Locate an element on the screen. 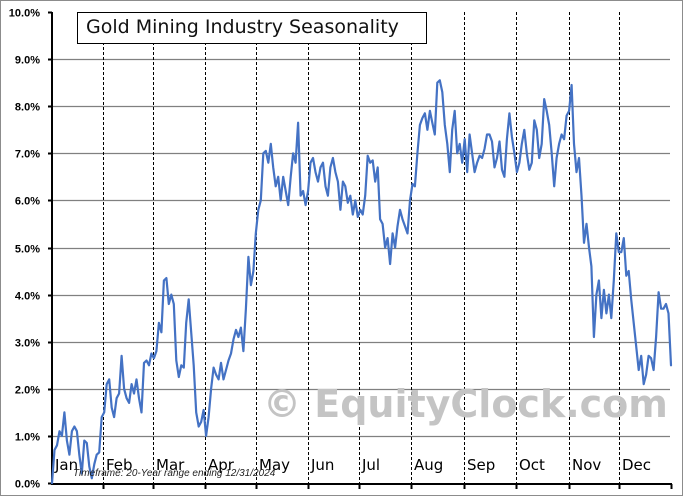  x-axis-ticks is located at coordinates (387, 486).